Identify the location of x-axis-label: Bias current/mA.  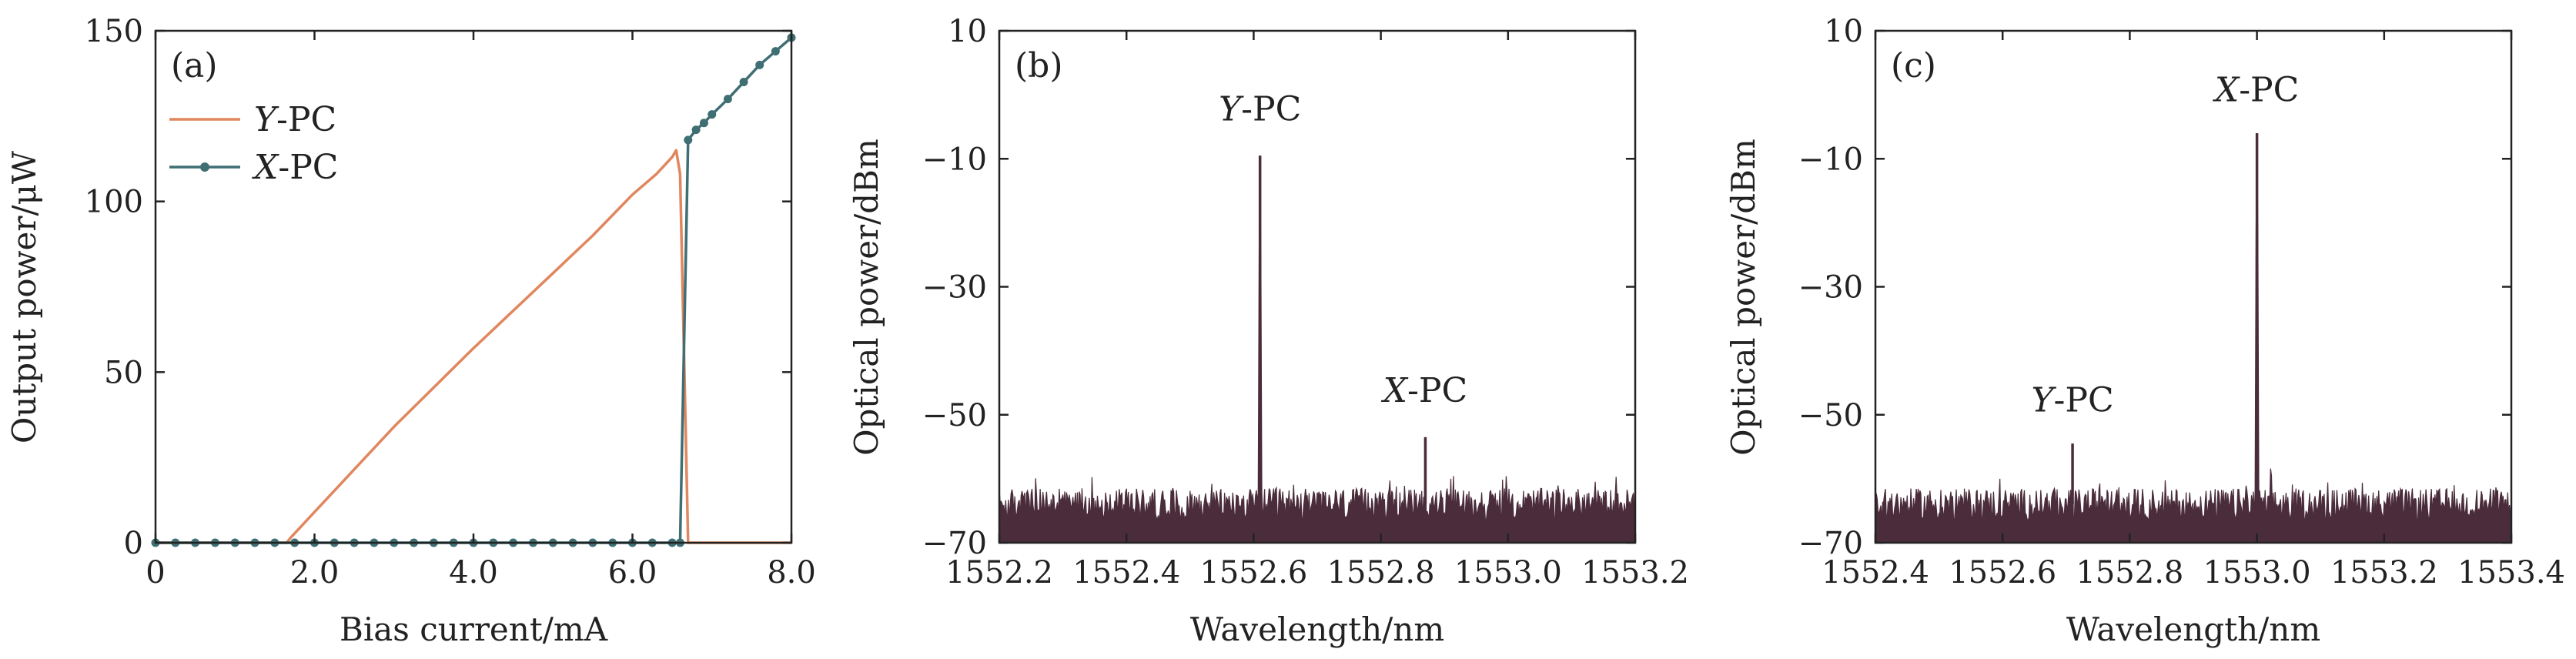
(474, 629).